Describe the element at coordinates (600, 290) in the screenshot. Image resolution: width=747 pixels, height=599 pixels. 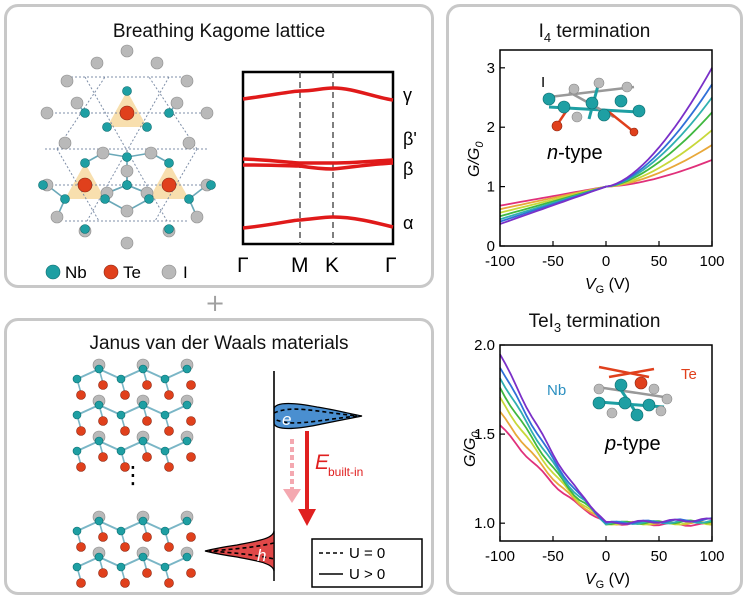
I see `i4-xlabel-sub: G` at that location.